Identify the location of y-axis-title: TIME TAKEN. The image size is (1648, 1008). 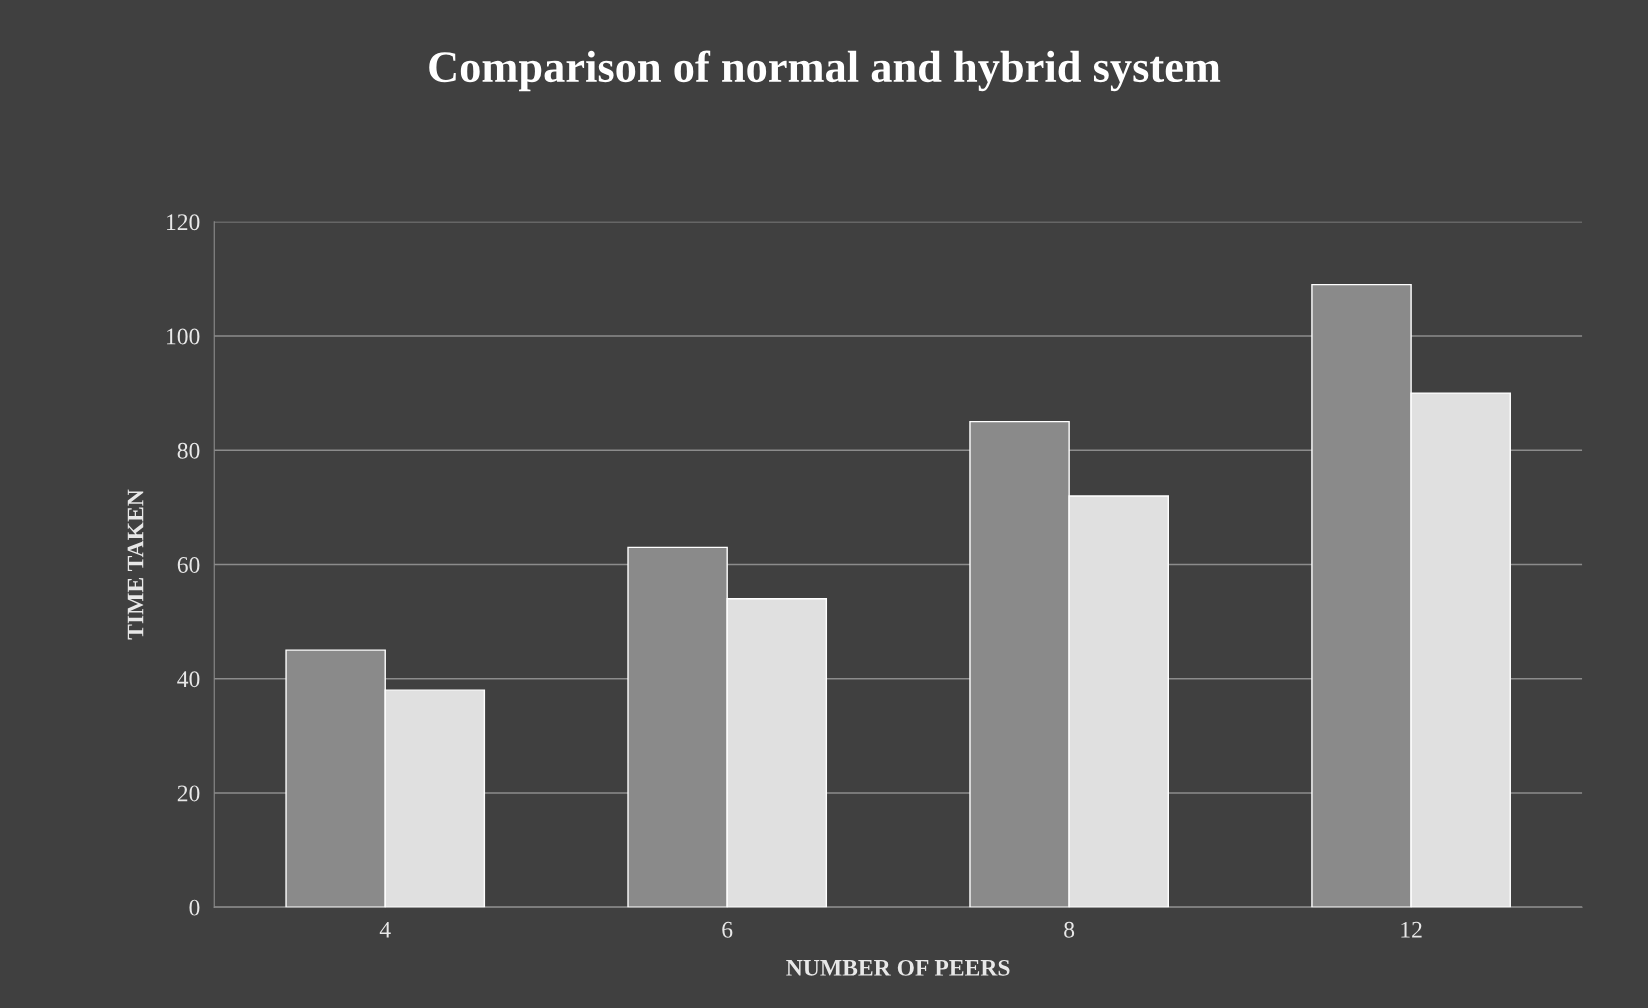
(135, 564).